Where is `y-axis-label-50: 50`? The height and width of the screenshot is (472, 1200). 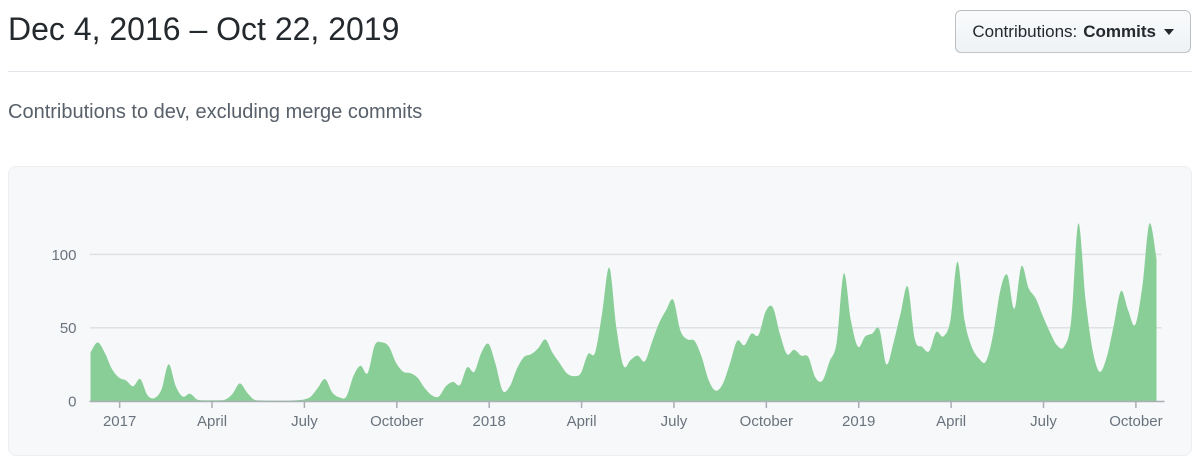 y-axis-label-50: 50 is located at coordinates (68, 328).